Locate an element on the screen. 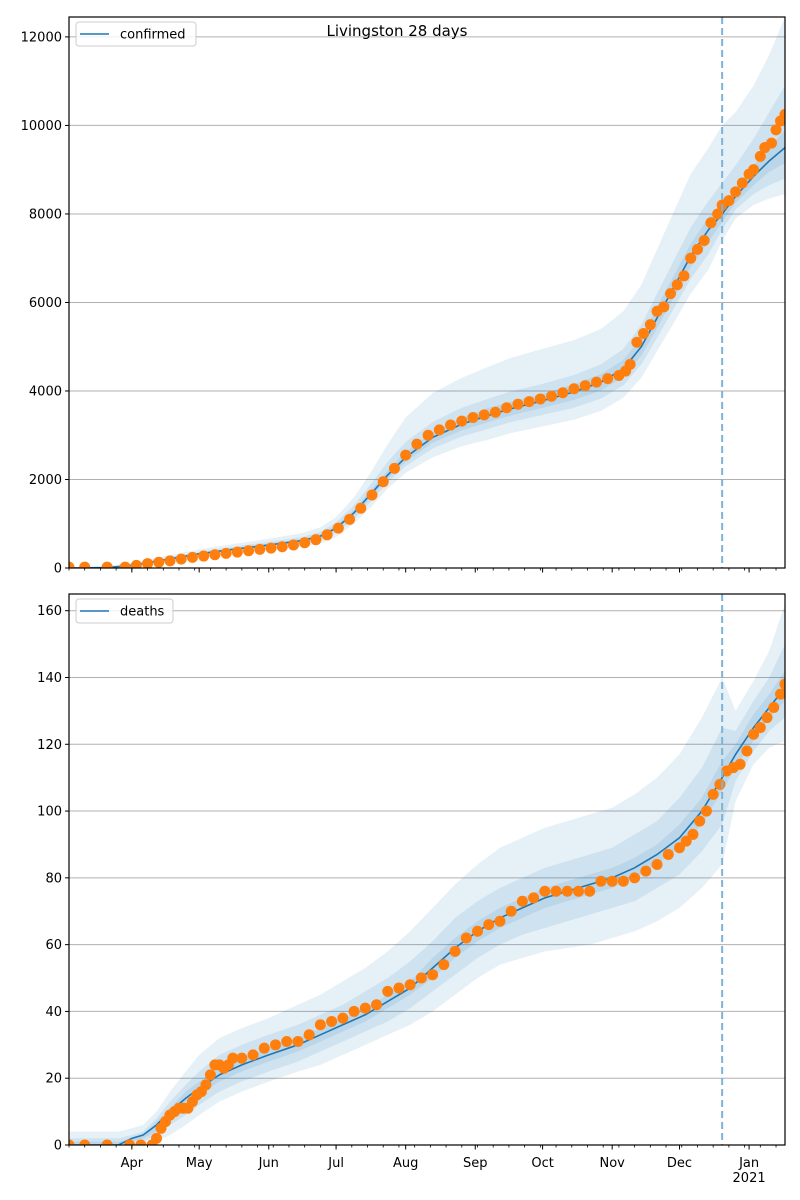  x-tick-label: Oct is located at coordinates (542, 1163).